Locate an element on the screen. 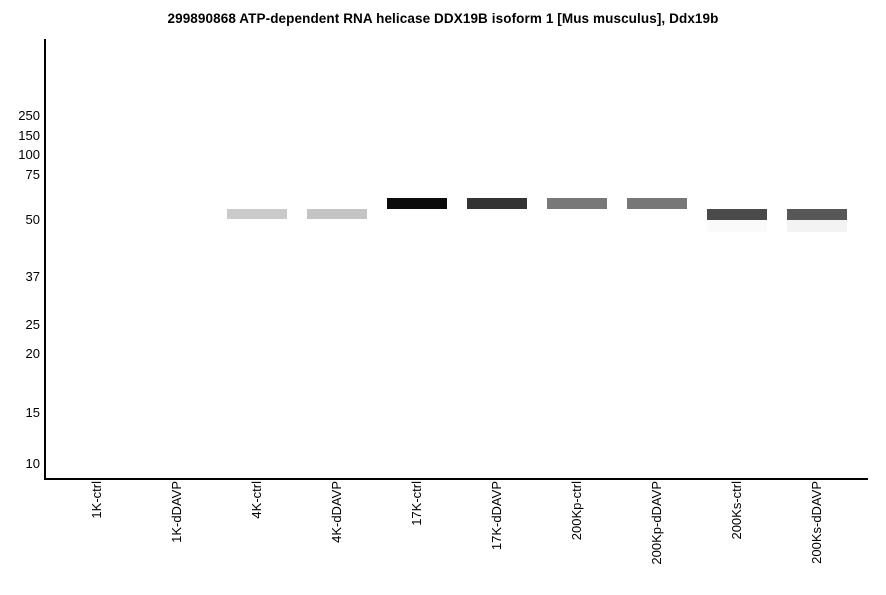 This screenshot has height=595, width=886. lane-label-4K-dDAVP: 4K-dDAVP is located at coordinates (336, 512).